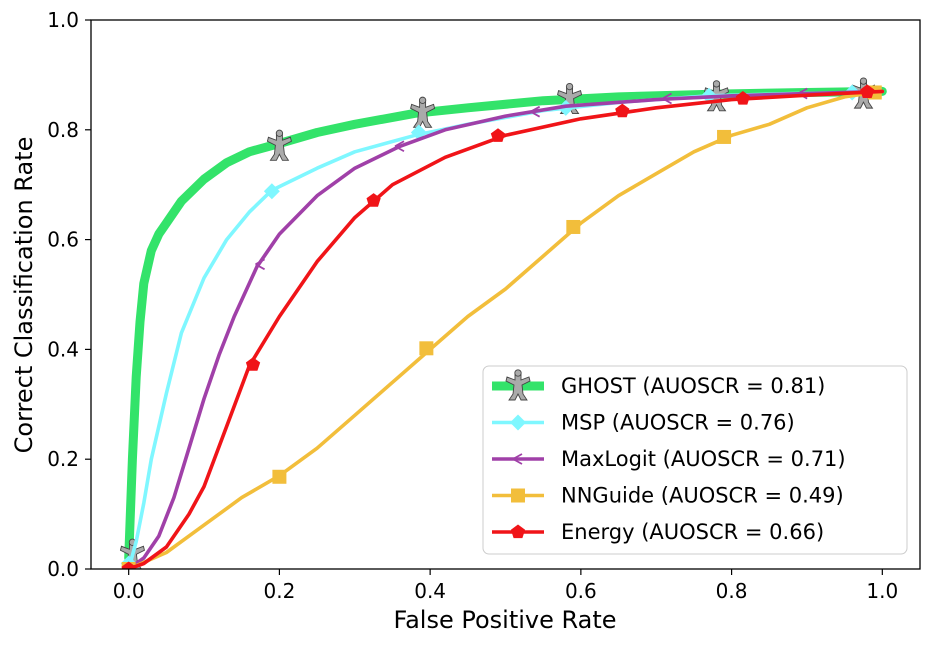 The height and width of the screenshot is (646, 931). I want to click on y-tick-label: 0.4, so click(63, 349).